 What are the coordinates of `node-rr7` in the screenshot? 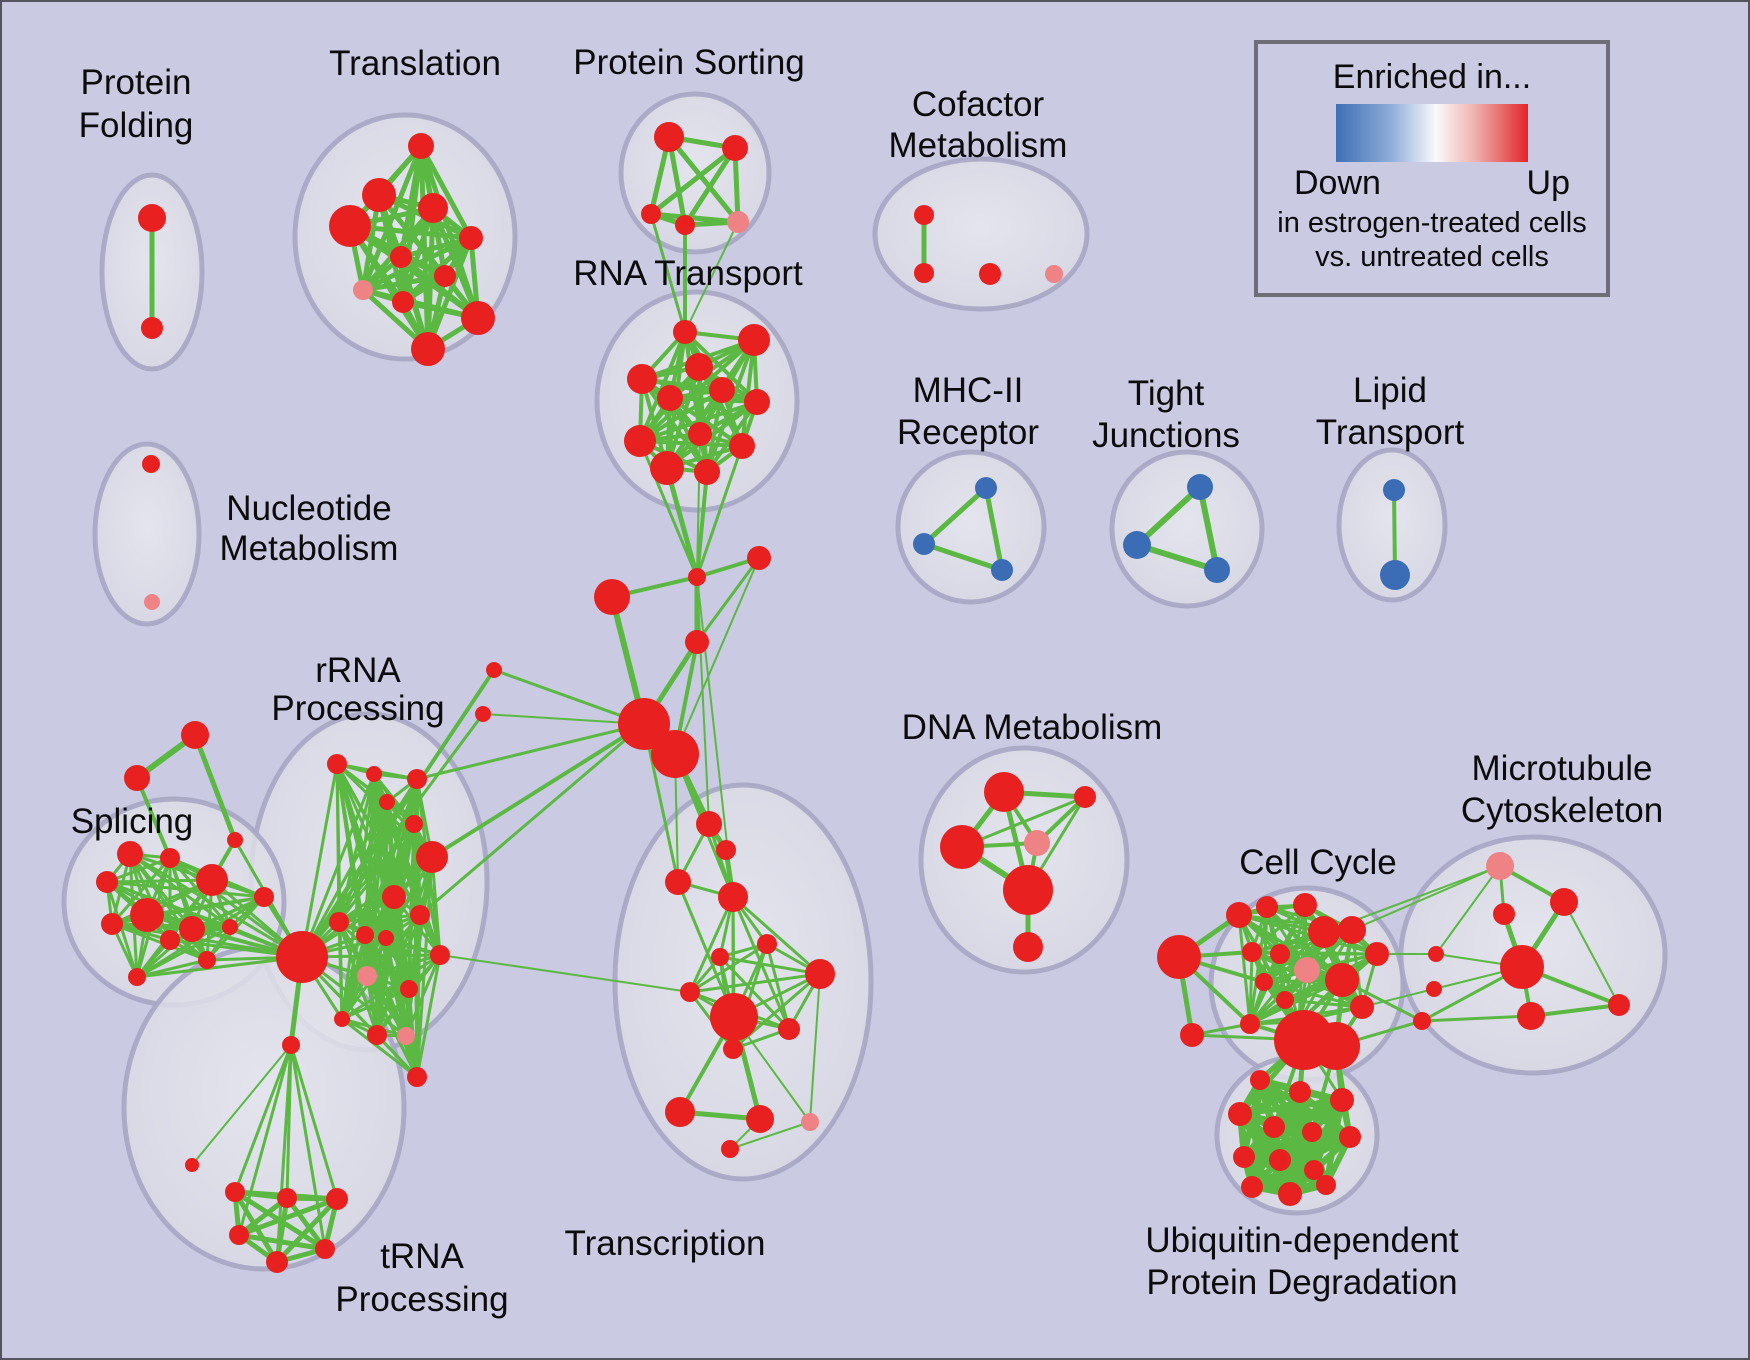 It's located at (394, 897).